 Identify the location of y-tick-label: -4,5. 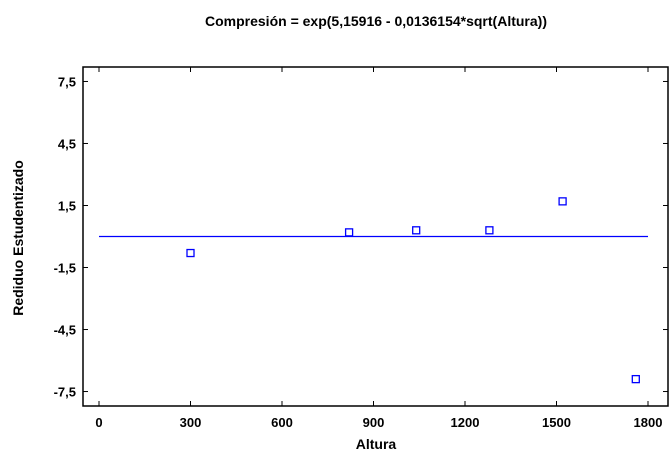
(65, 330).